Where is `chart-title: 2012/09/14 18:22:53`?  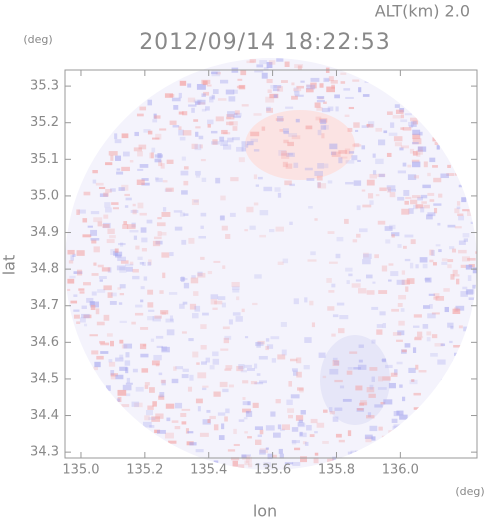
chart-title: 2012/09/14 18:22:53 is located at coordinates (265, 42).